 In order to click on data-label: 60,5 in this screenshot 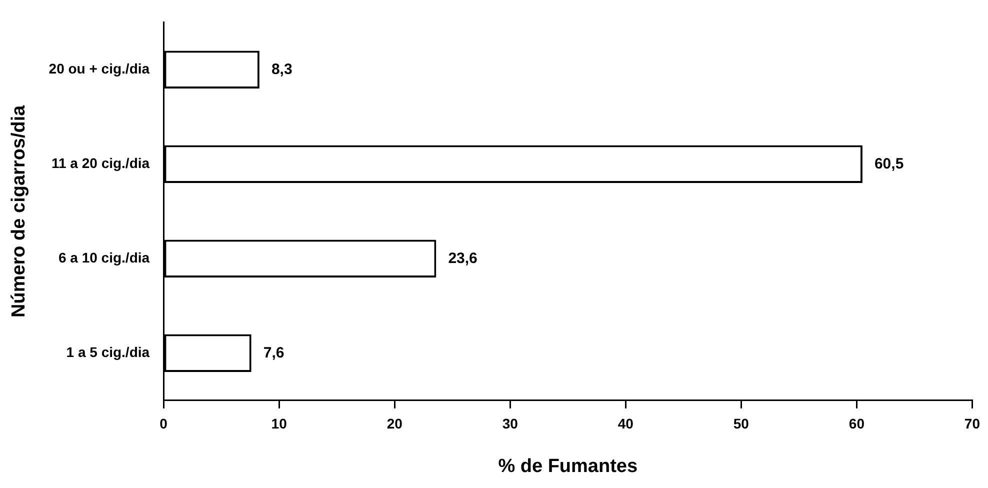, I will do `click(889, 163)`.